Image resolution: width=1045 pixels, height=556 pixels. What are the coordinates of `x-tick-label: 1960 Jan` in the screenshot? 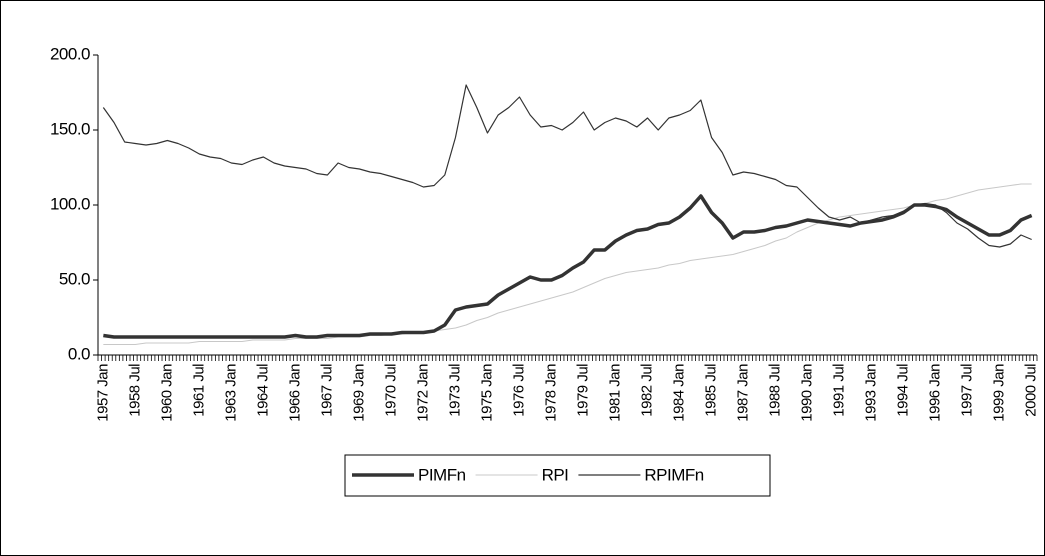 It's located at (166, 393).